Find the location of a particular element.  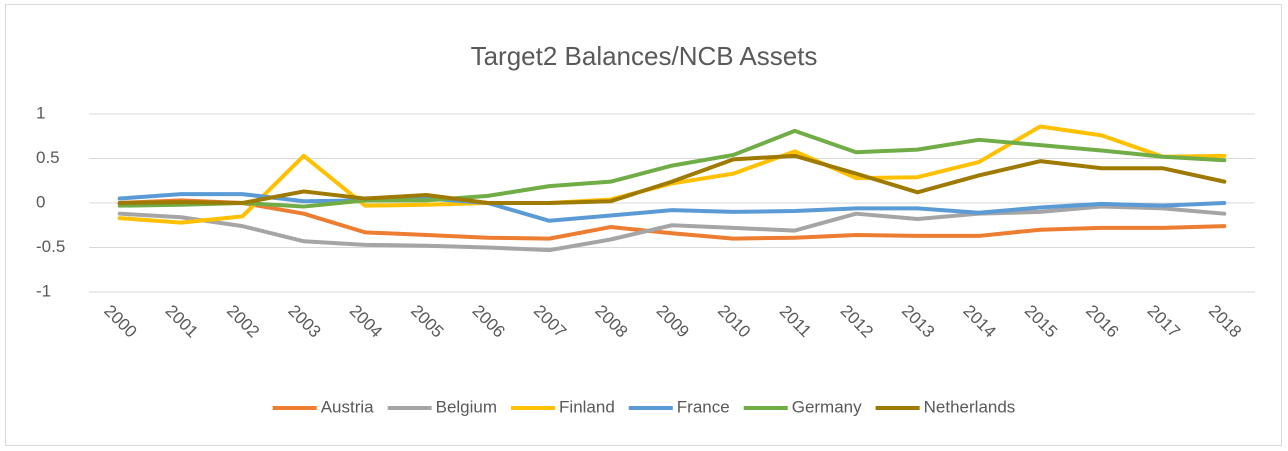

y-tick-label: 0.5 is located at coordinates (48, 157).